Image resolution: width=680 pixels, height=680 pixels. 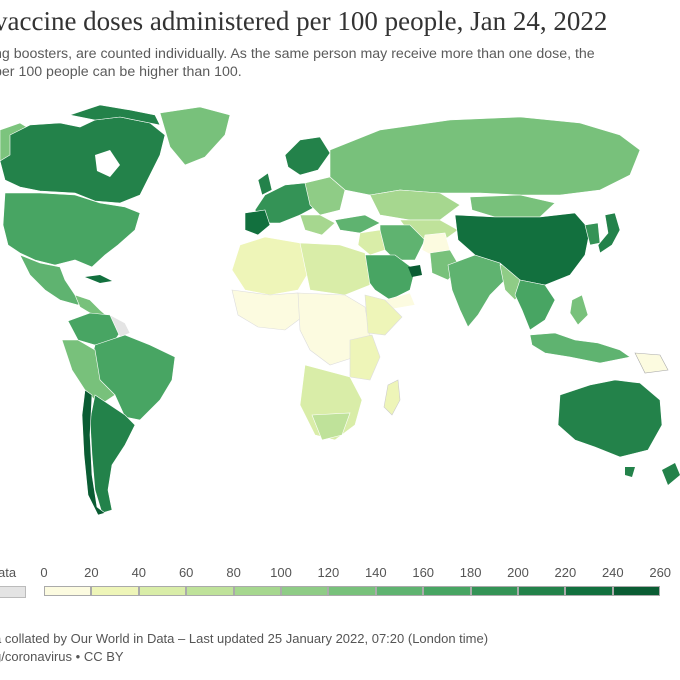 I want to click on region-iberia, so click(x=257, y=222).